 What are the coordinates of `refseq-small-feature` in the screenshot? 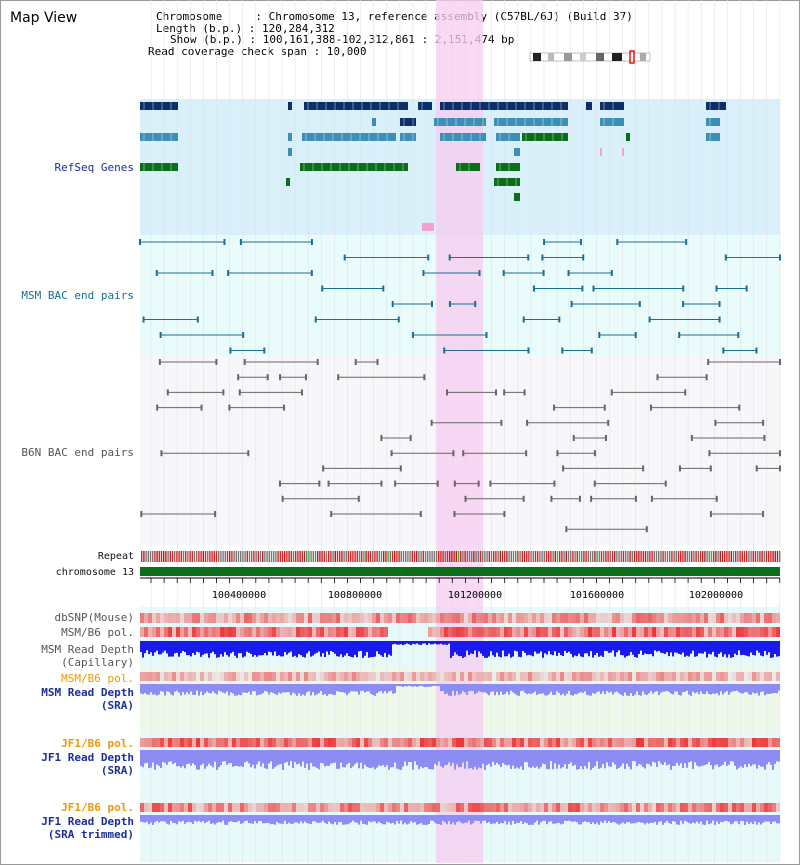 It's located at (428, 227).